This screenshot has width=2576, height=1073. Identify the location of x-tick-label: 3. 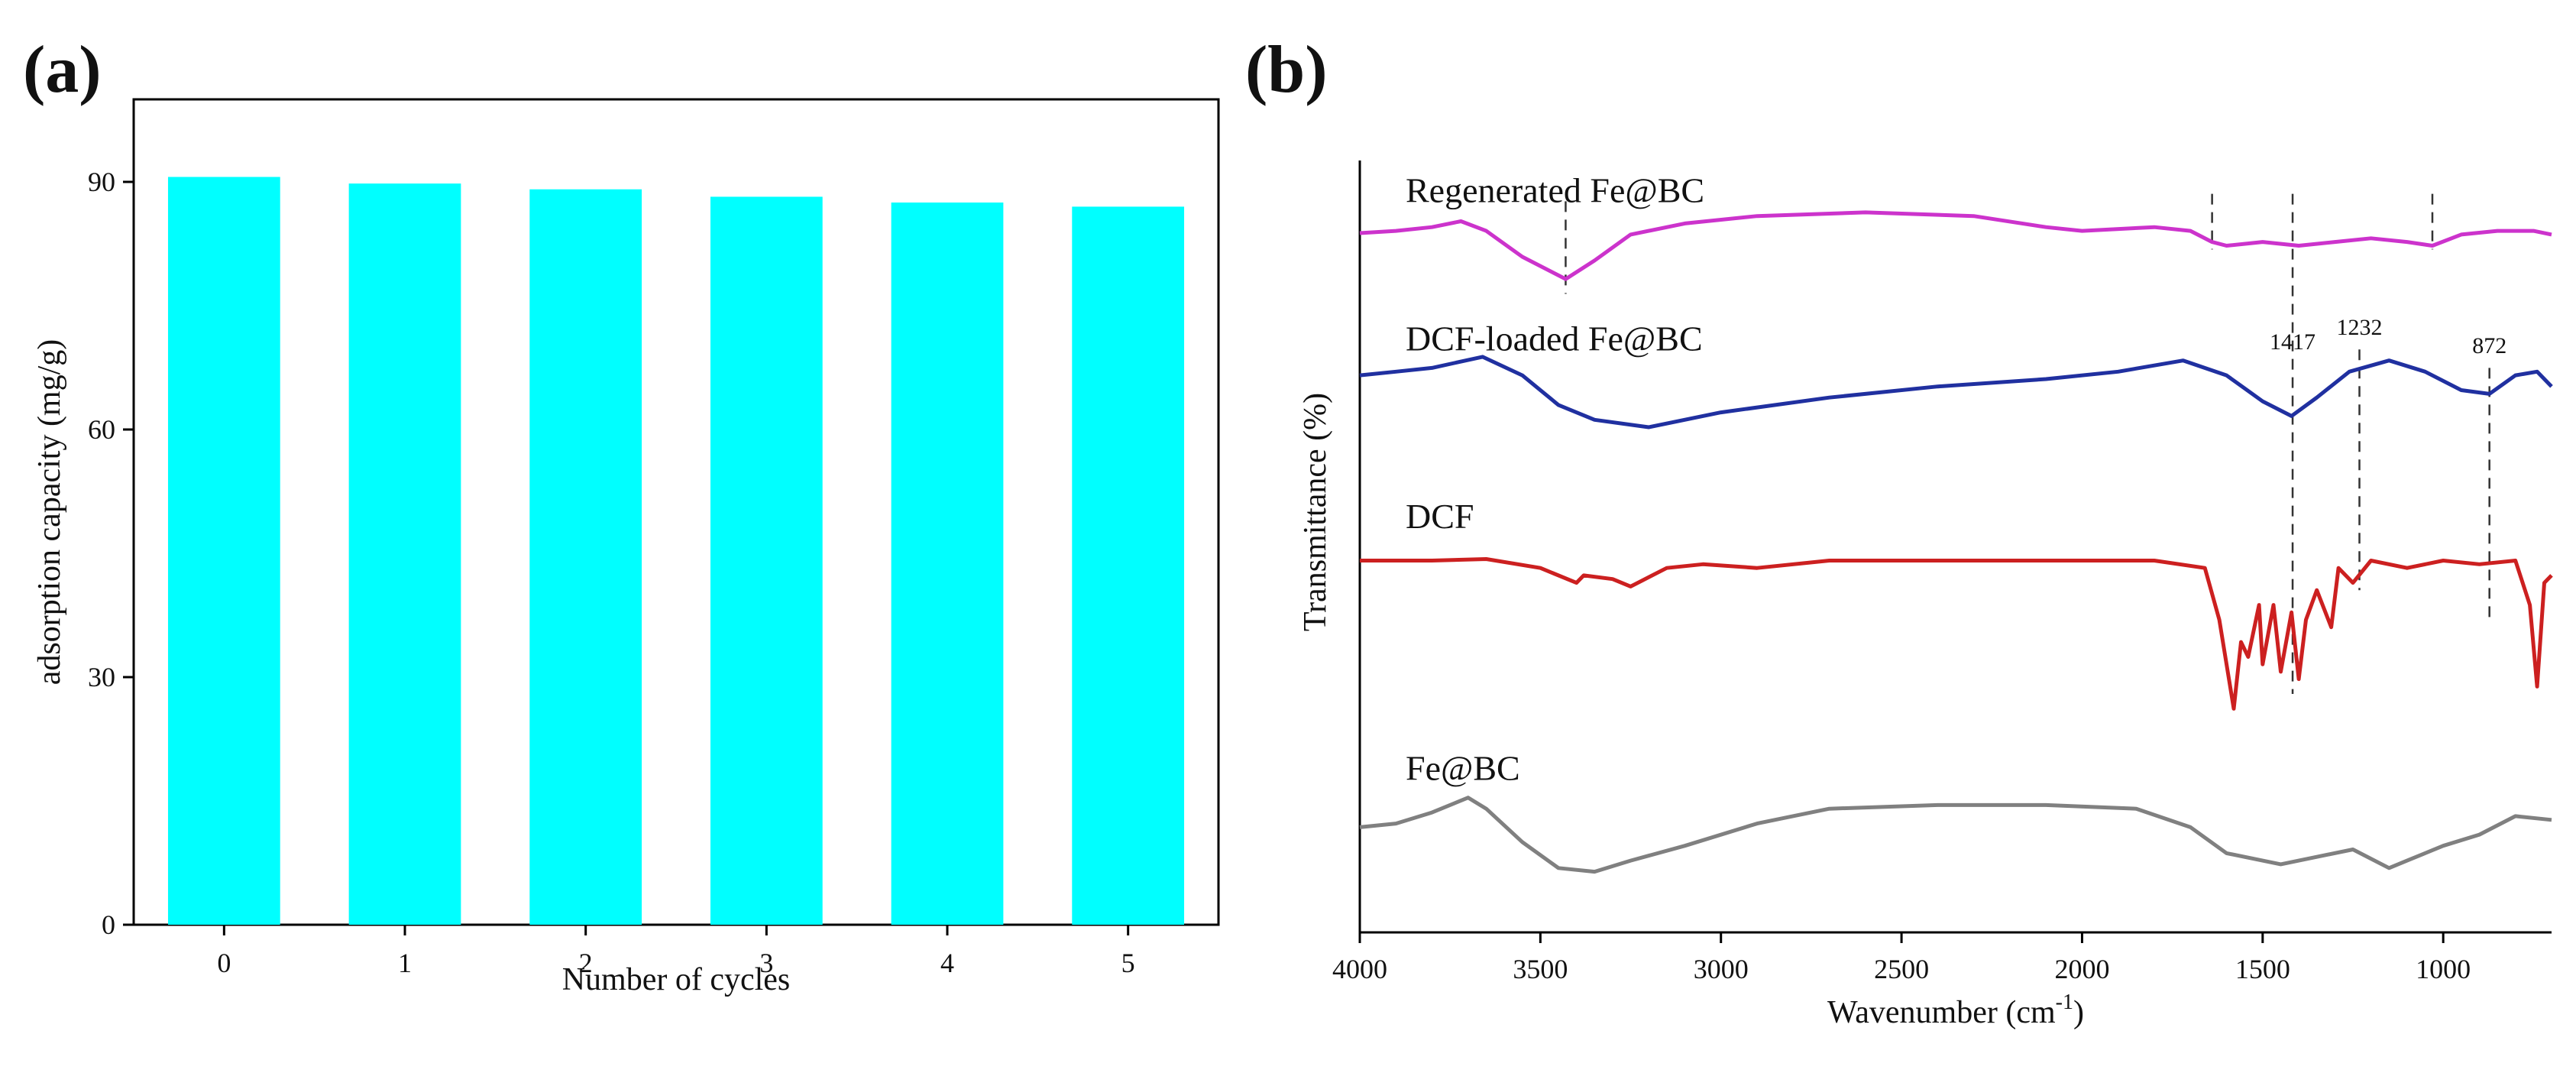
(766, 963).